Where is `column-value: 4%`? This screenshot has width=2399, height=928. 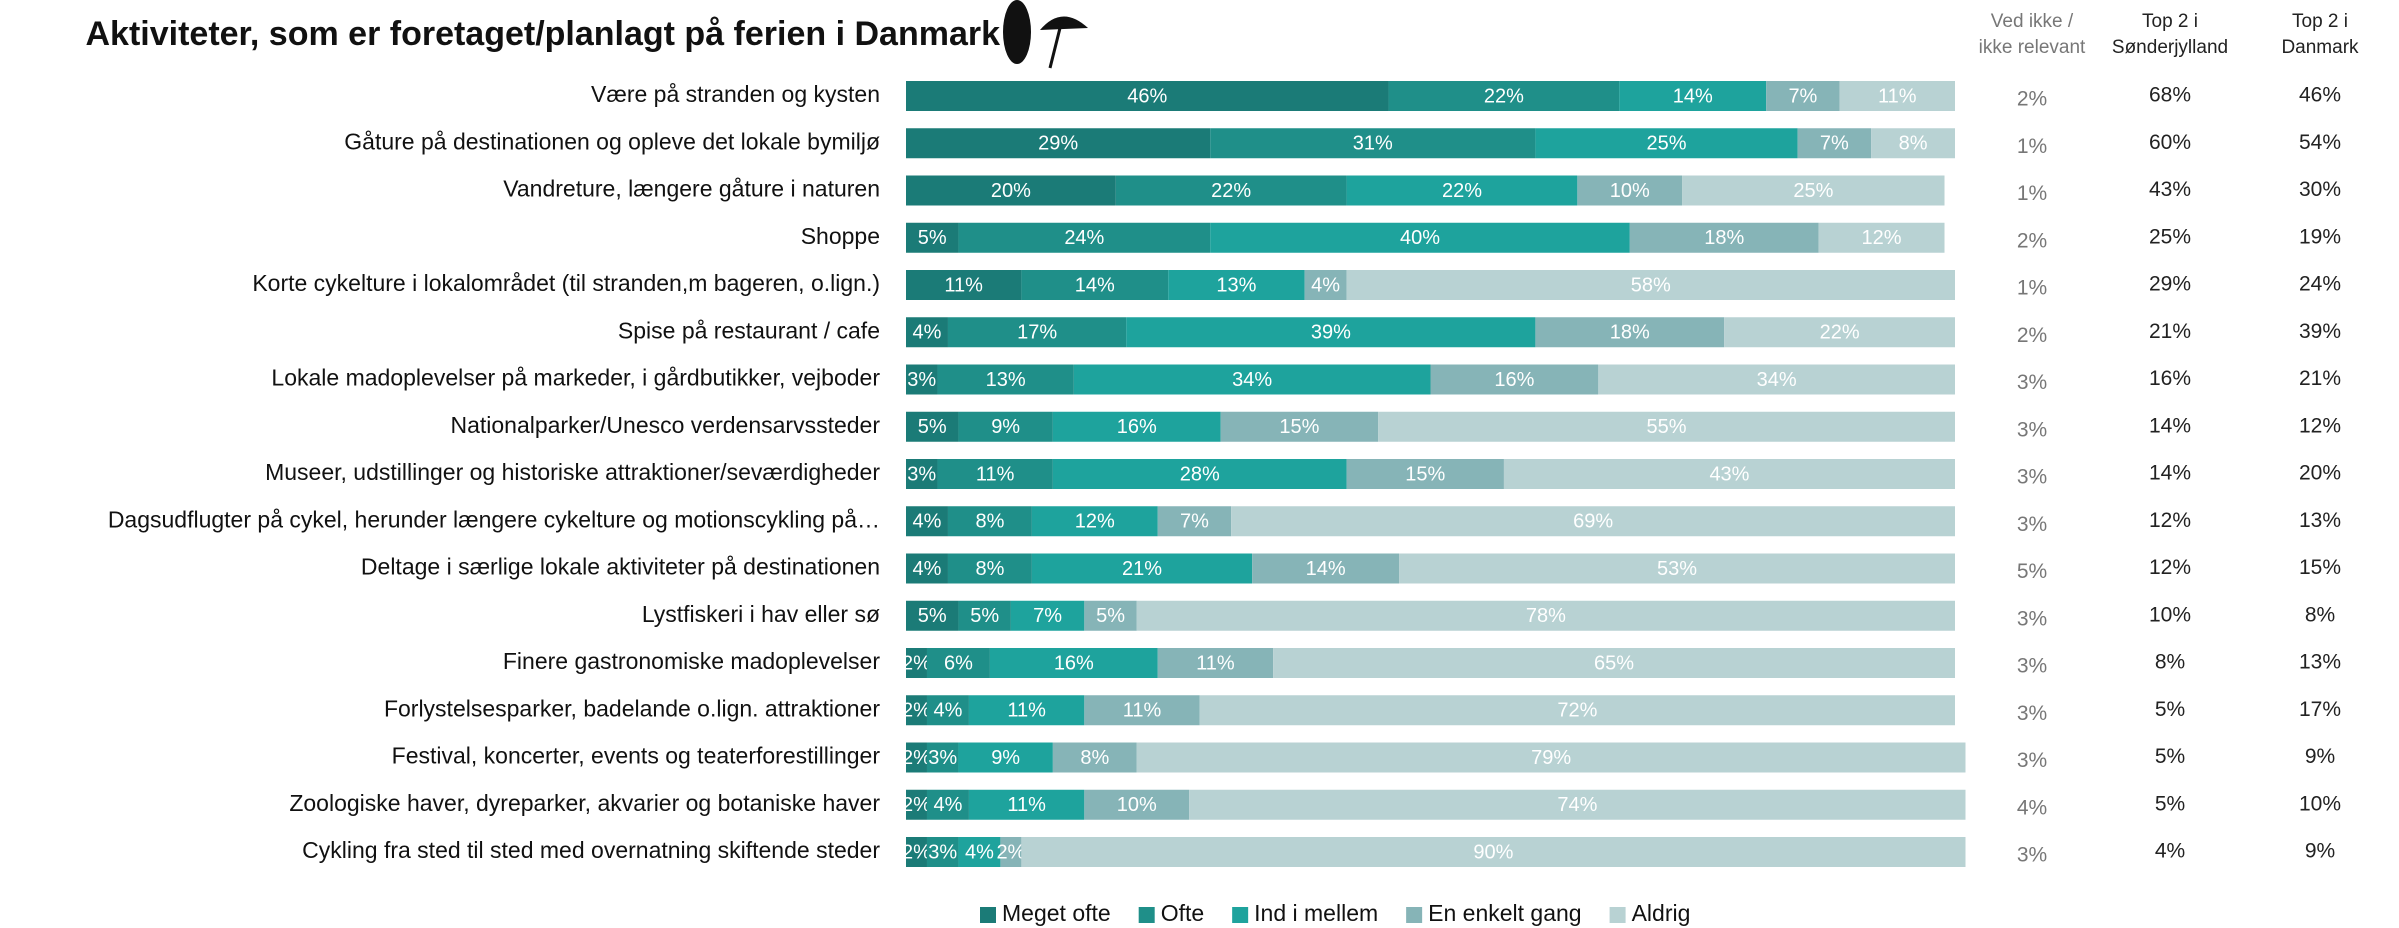
column-value: 4% is located at coordinates (2032, 807).